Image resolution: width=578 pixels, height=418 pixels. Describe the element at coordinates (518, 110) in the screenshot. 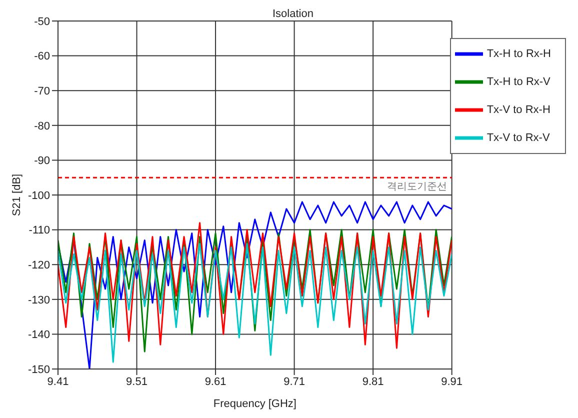

I see `legend-label: Tx-V to Rx-H` at that location.